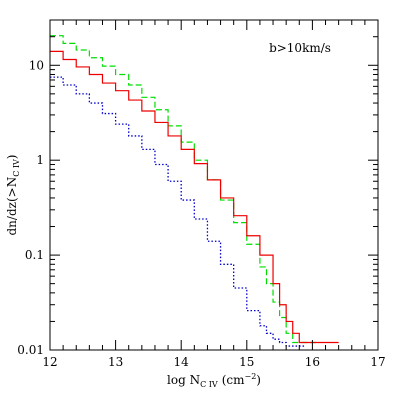  I want to click on x-tick-label: 15, so click(246, 362).